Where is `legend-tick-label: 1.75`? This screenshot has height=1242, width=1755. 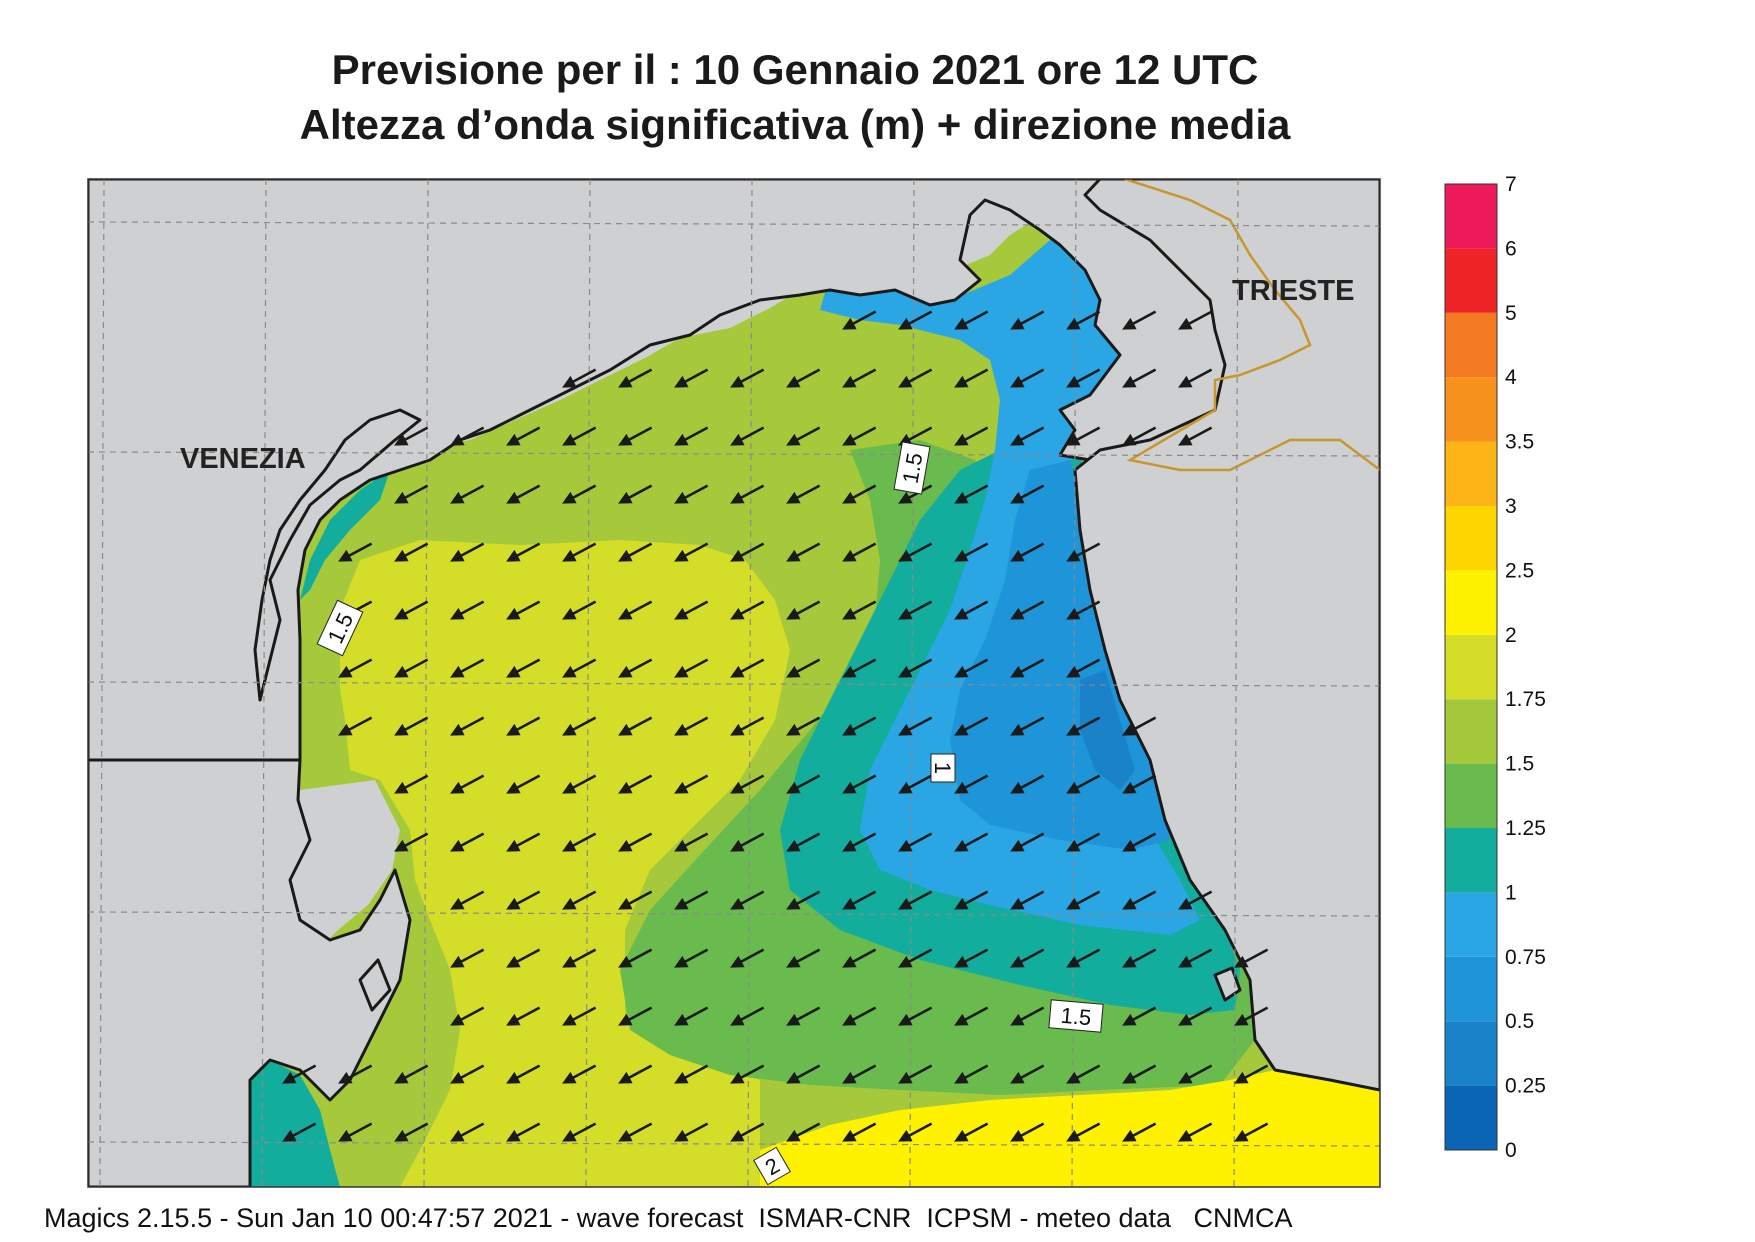
legend-tick-label: 1.75 is located at coordinates (1525, 699).